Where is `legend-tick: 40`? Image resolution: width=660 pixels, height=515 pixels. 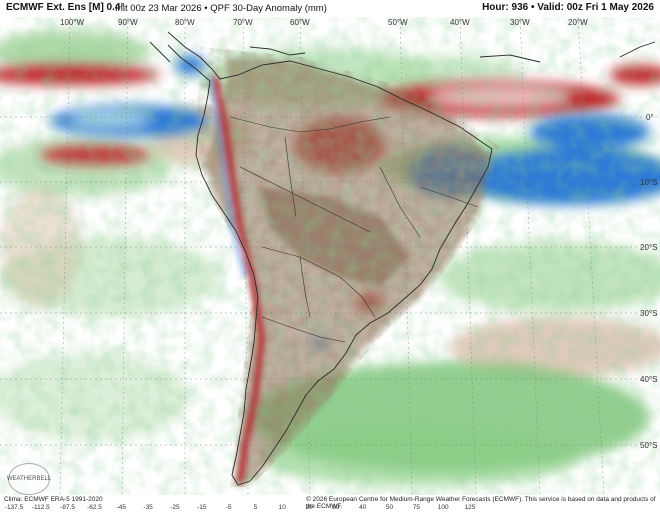 legend-tick: 40 is located at coordinates (363, 507).